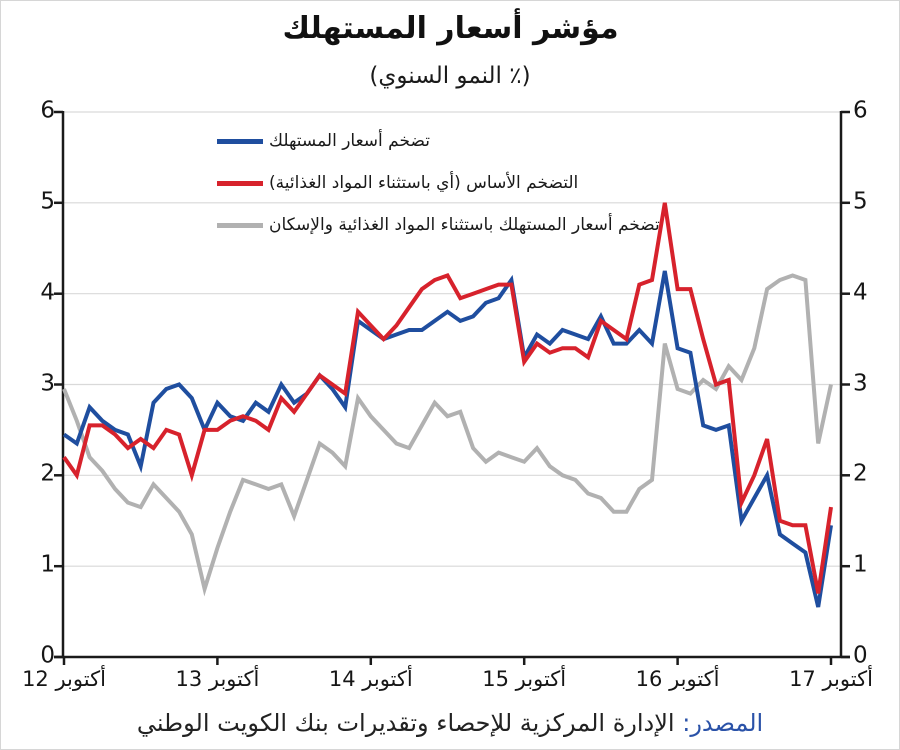 This screenshot has height=750, width=900. I want to click on x-axis-label-3: أكتوبر 15, so click(524, 679).